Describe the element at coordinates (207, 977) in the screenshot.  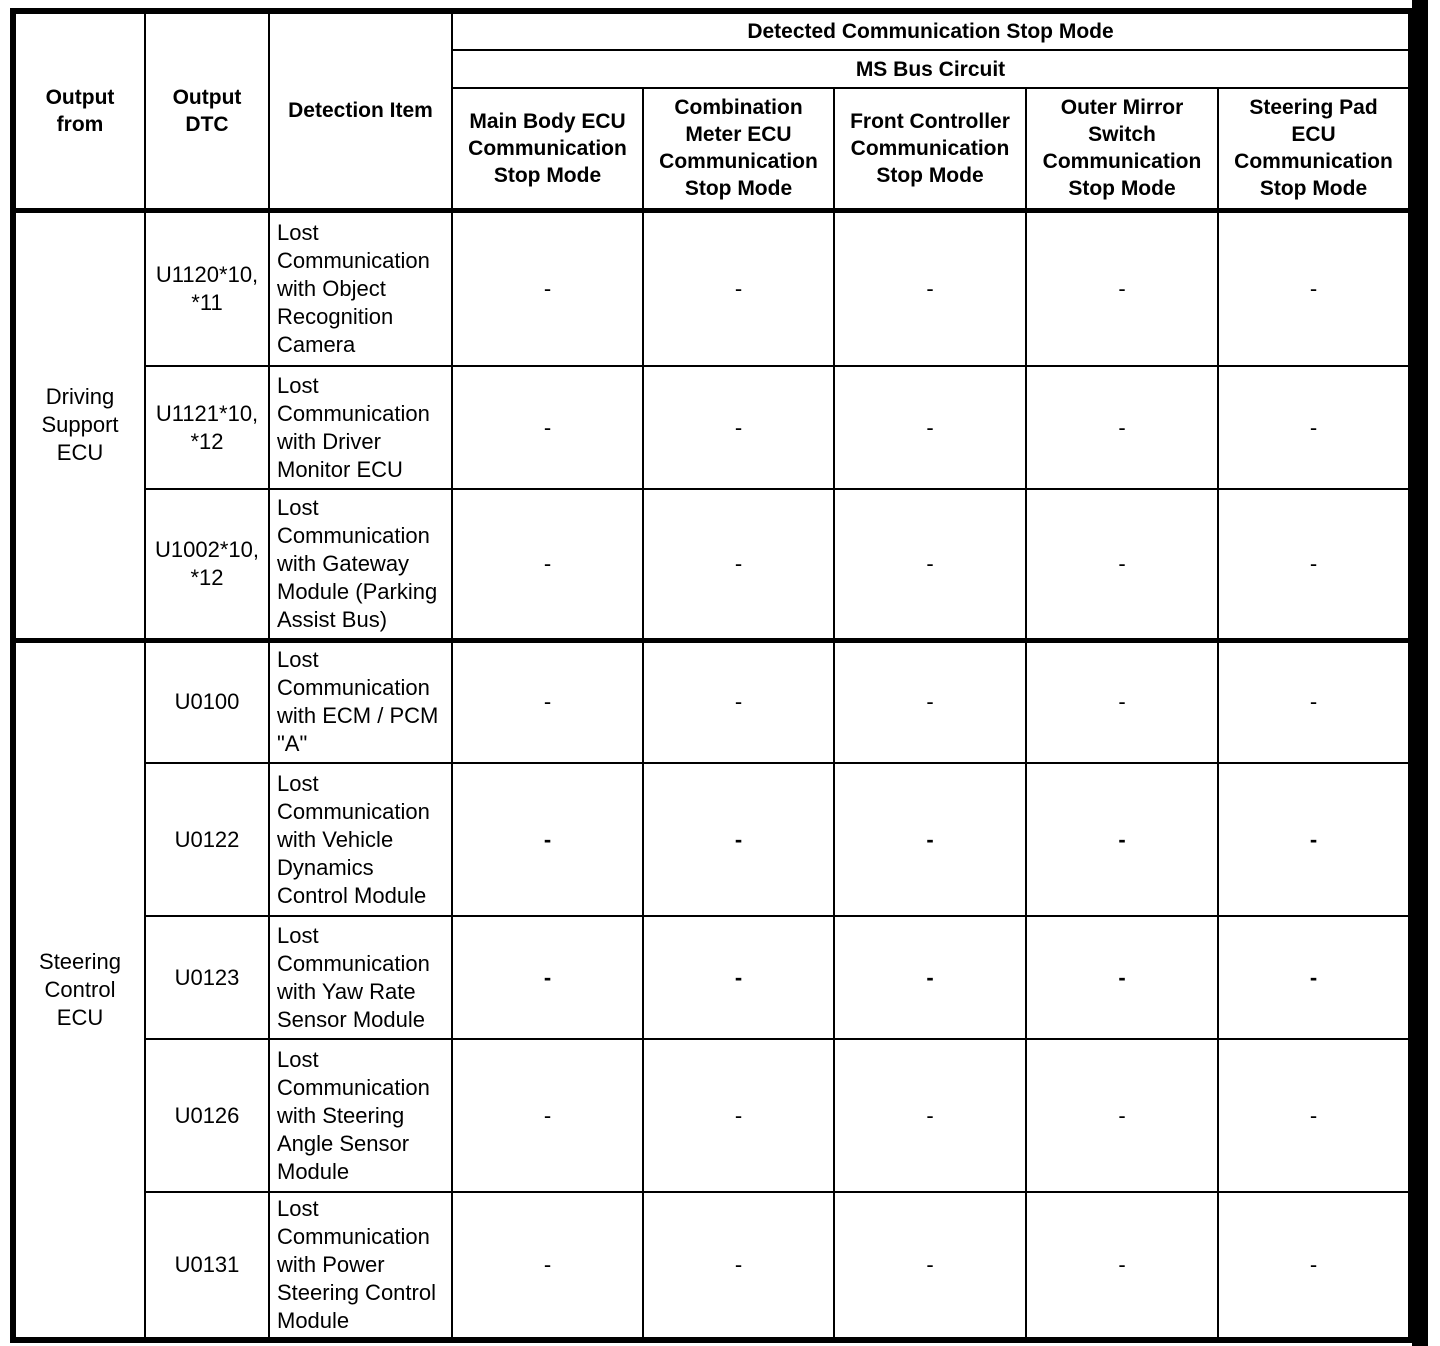
I see `dtc-code-cell: U0123` at that location.